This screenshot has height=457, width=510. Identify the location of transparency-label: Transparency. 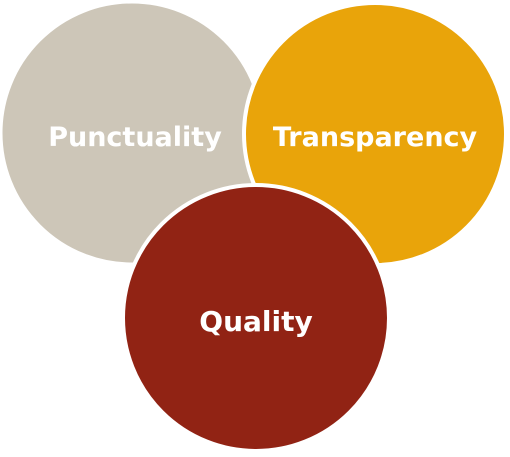
(375, 137).